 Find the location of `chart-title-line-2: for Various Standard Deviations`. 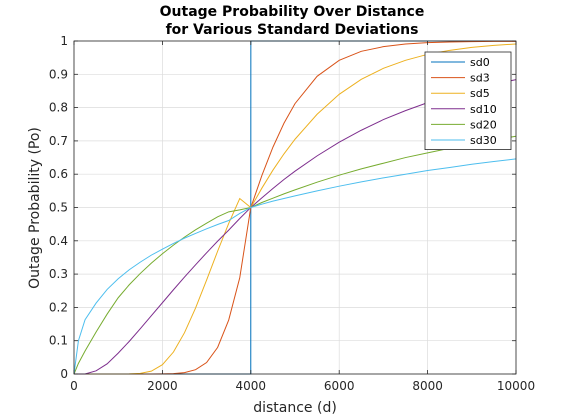

chart-title-line-2: for Various Standard Deviations is located at coordinates (292, 30).